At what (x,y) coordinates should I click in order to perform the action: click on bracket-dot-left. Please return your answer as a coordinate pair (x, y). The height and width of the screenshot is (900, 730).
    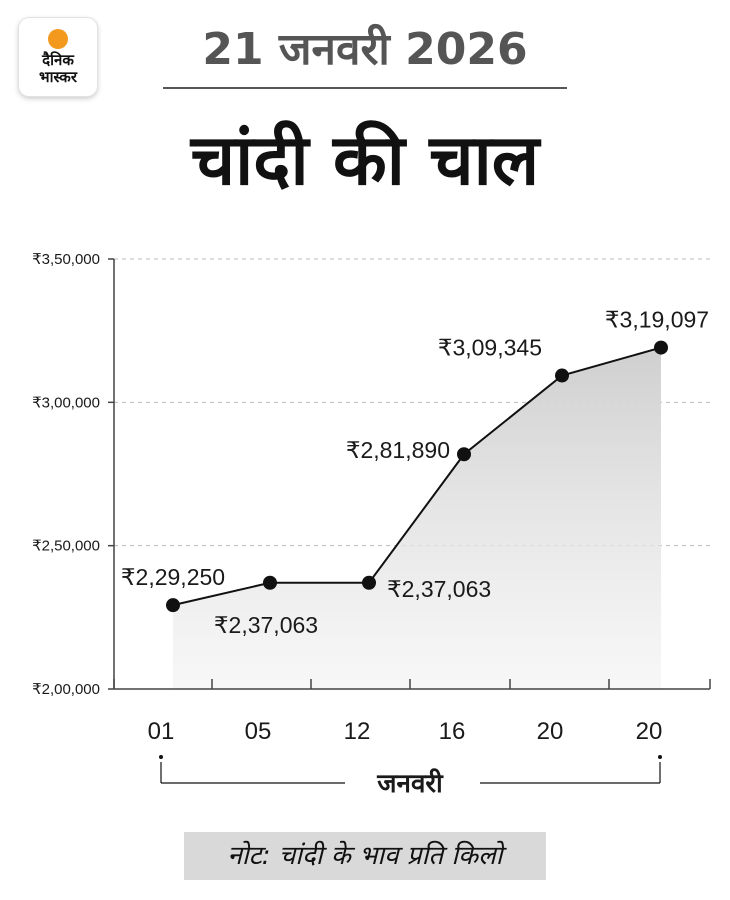
    Looking at the image, I should click on (161, 757).